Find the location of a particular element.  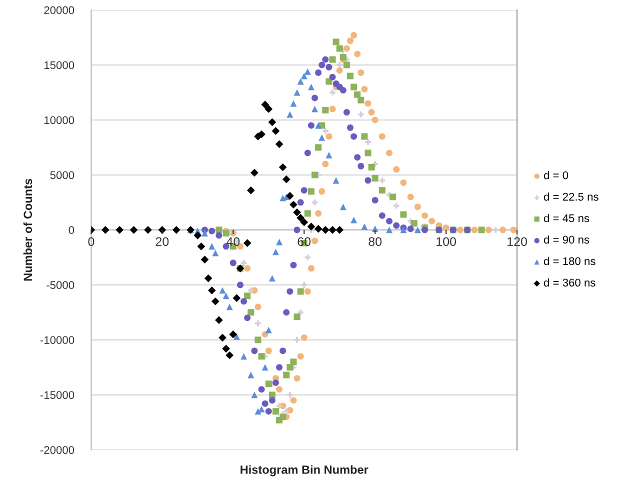

x-tick-label: 100 is located at coordinates (446, 241).